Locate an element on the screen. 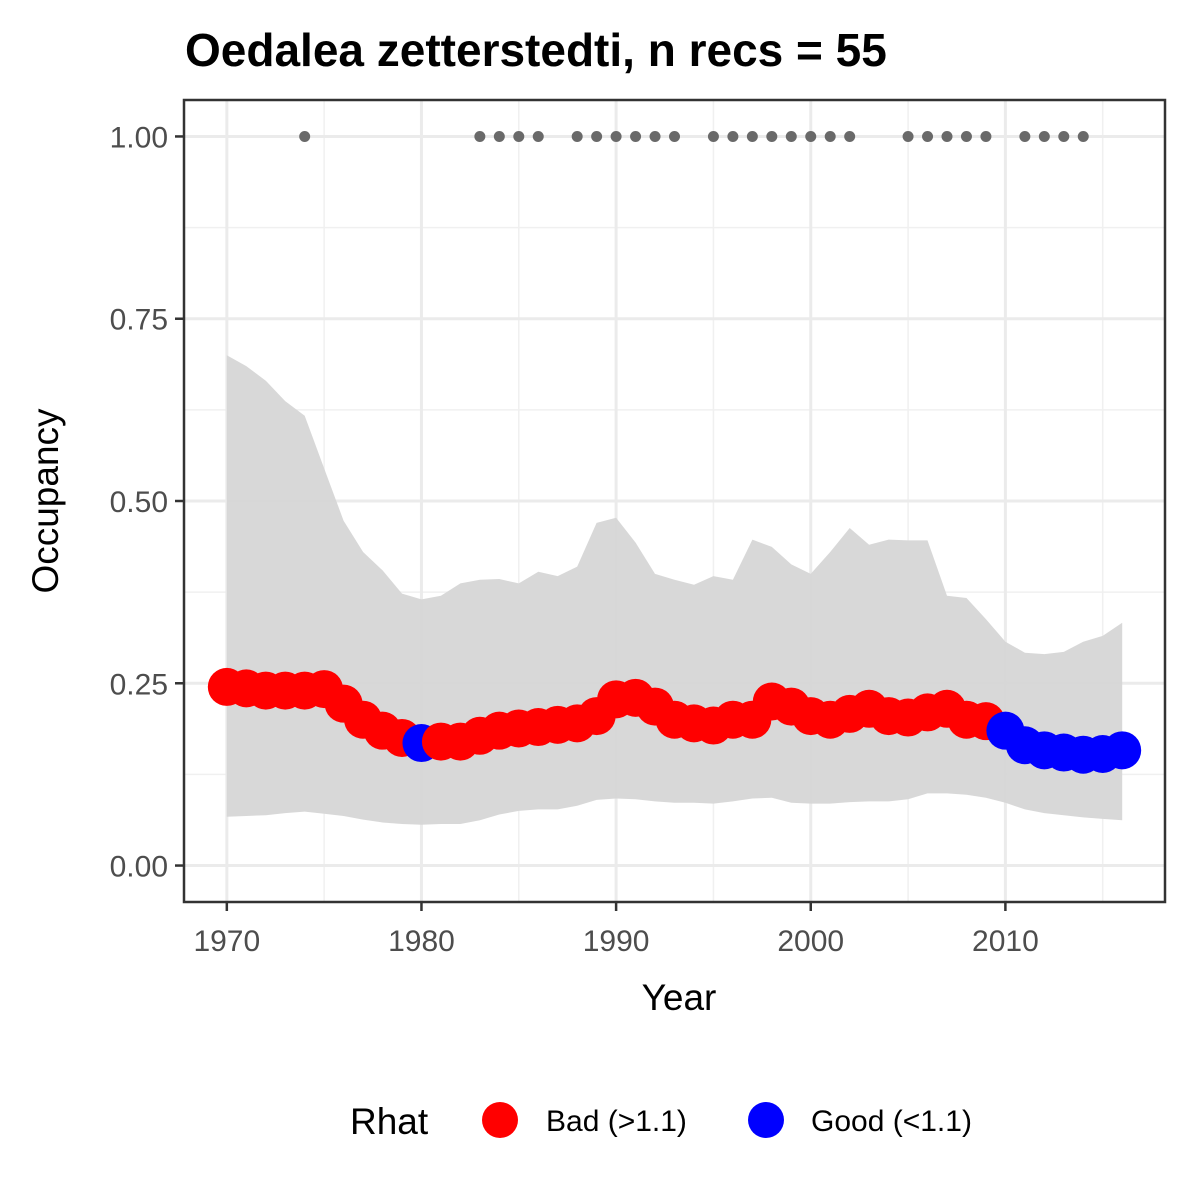 The image size is (1200, 1200). x-tick-label: 2000 is located at coordinates (810, 941).